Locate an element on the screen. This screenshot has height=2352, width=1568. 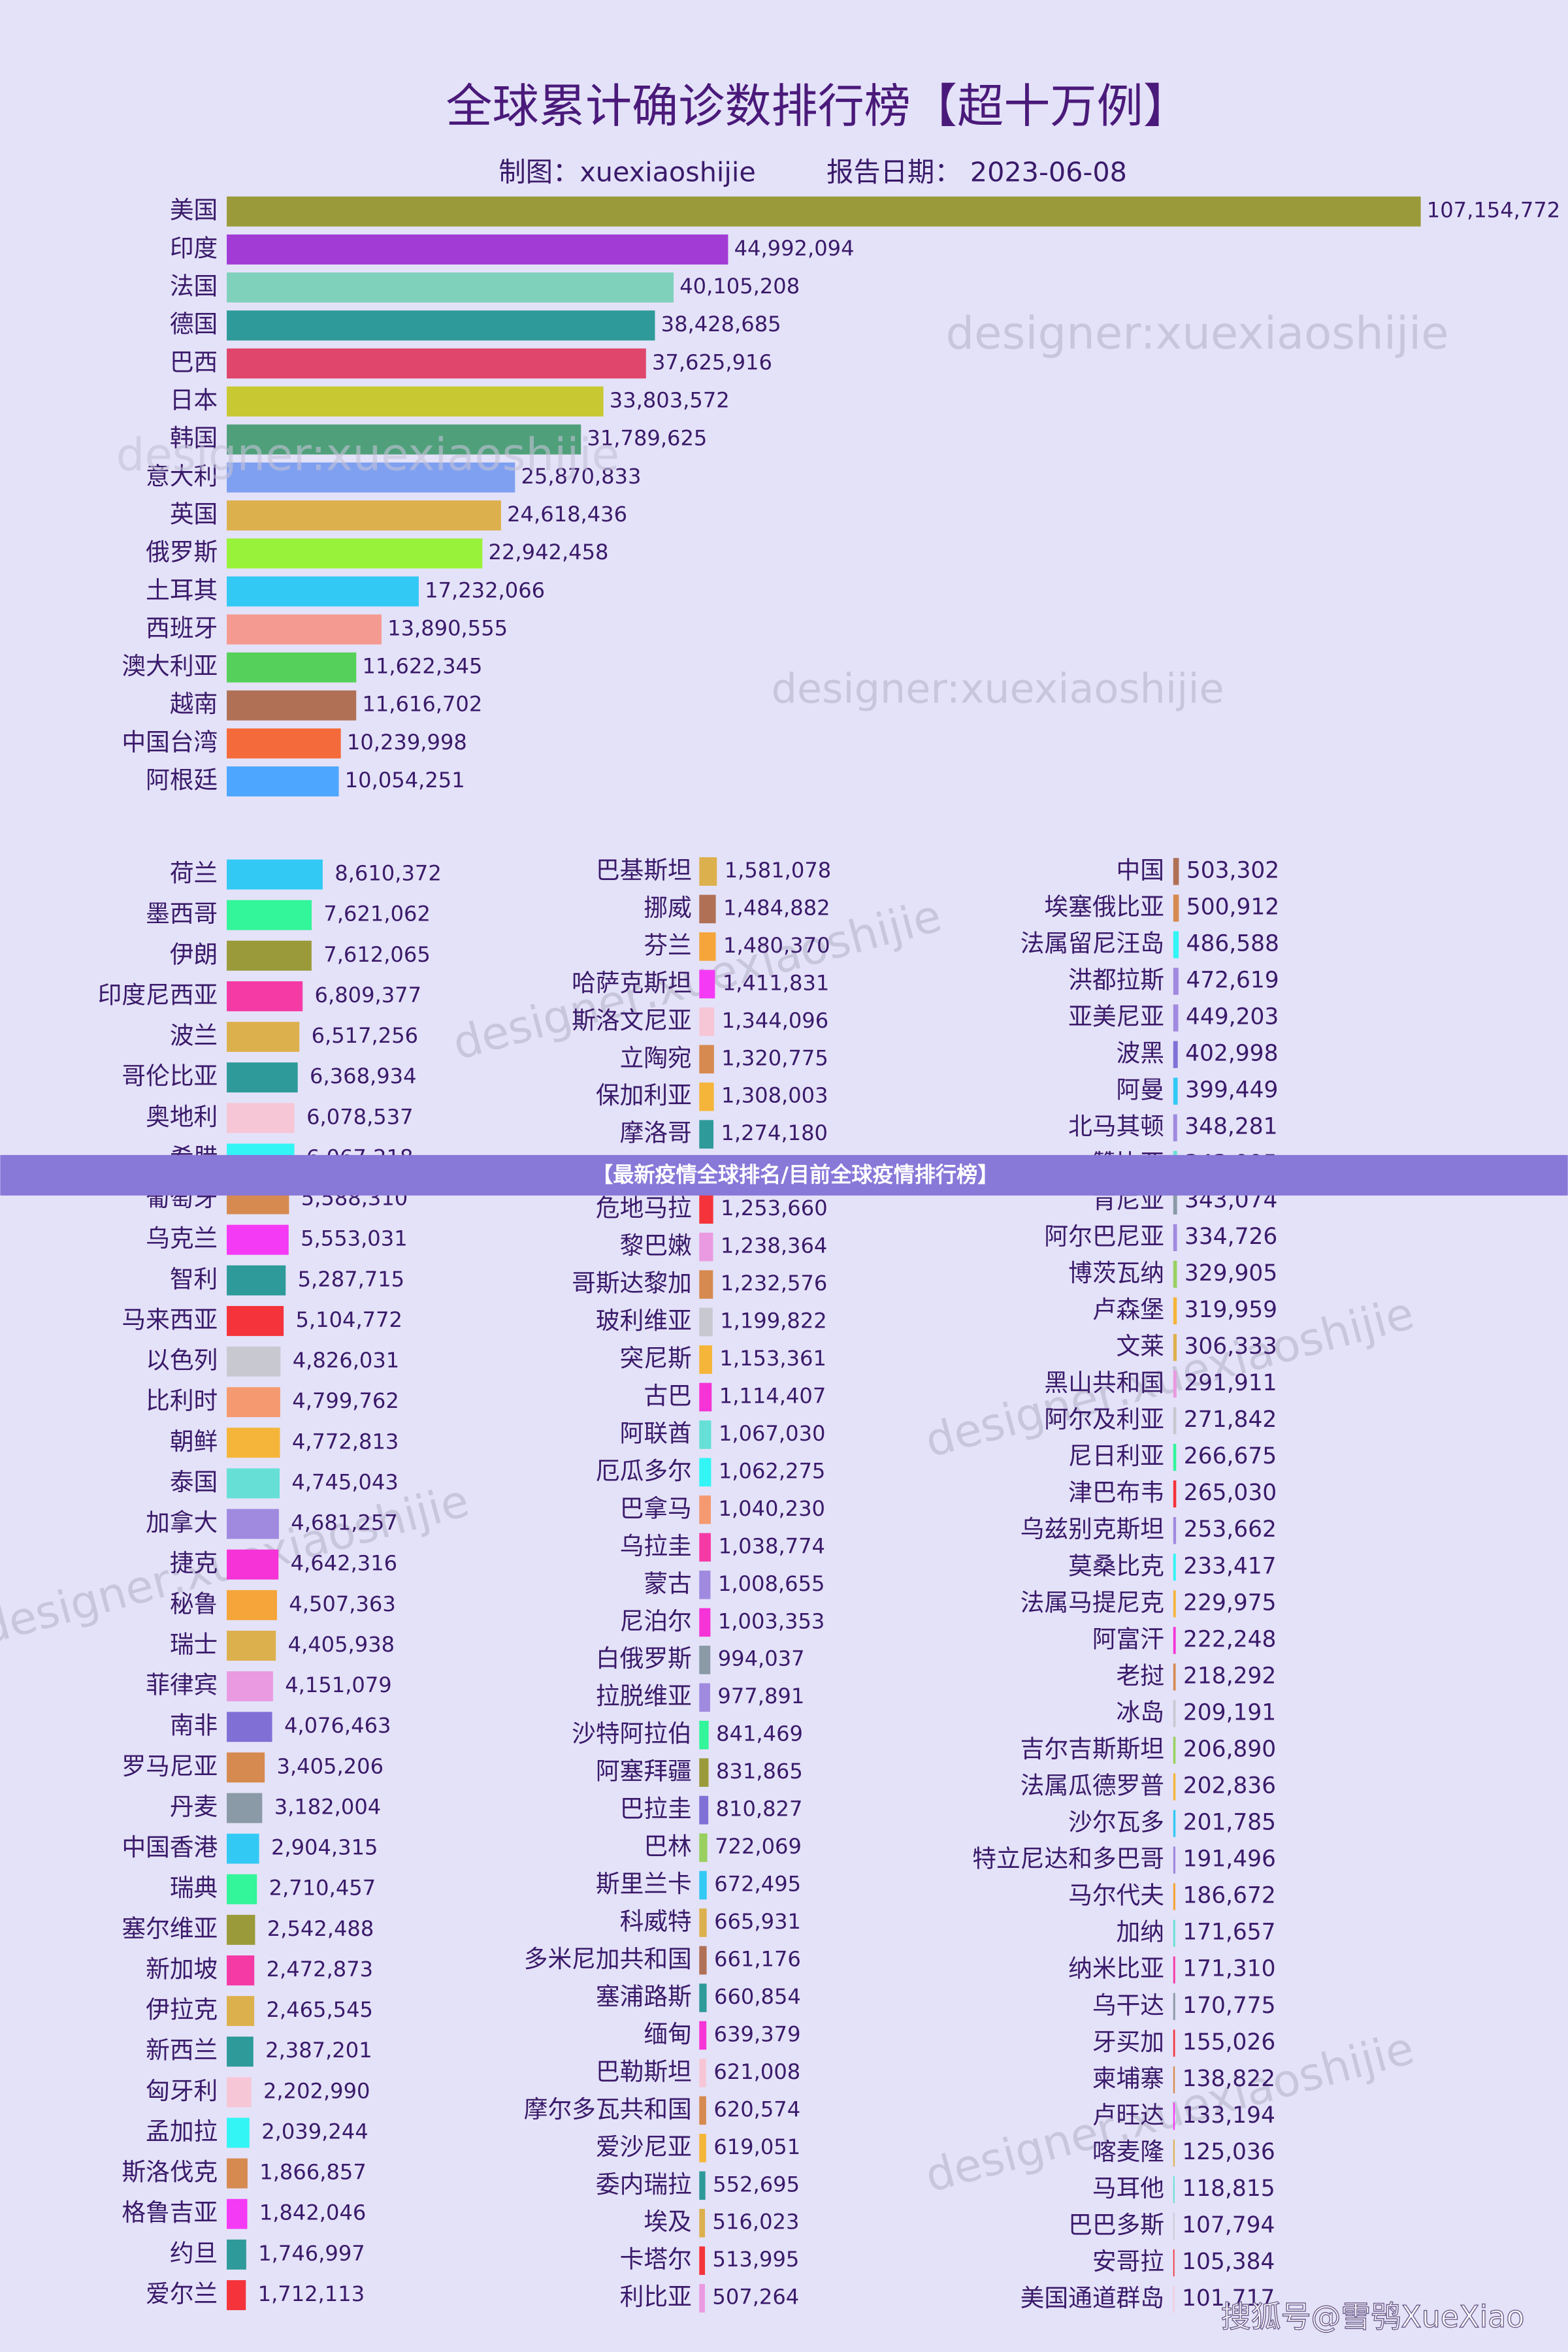
value-label: 7,612,065 is located at coordinates (377, 954).